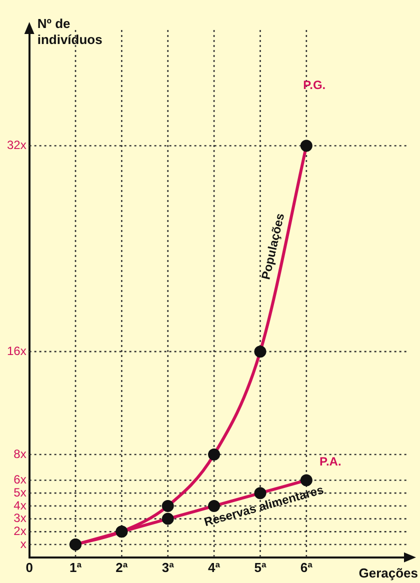 This screenshot has height=583, width=420. What do you see at coordinates (306, 567) in the screenshot?
I see `x-tick-label: 6ª` at bounding box center [306, 567].